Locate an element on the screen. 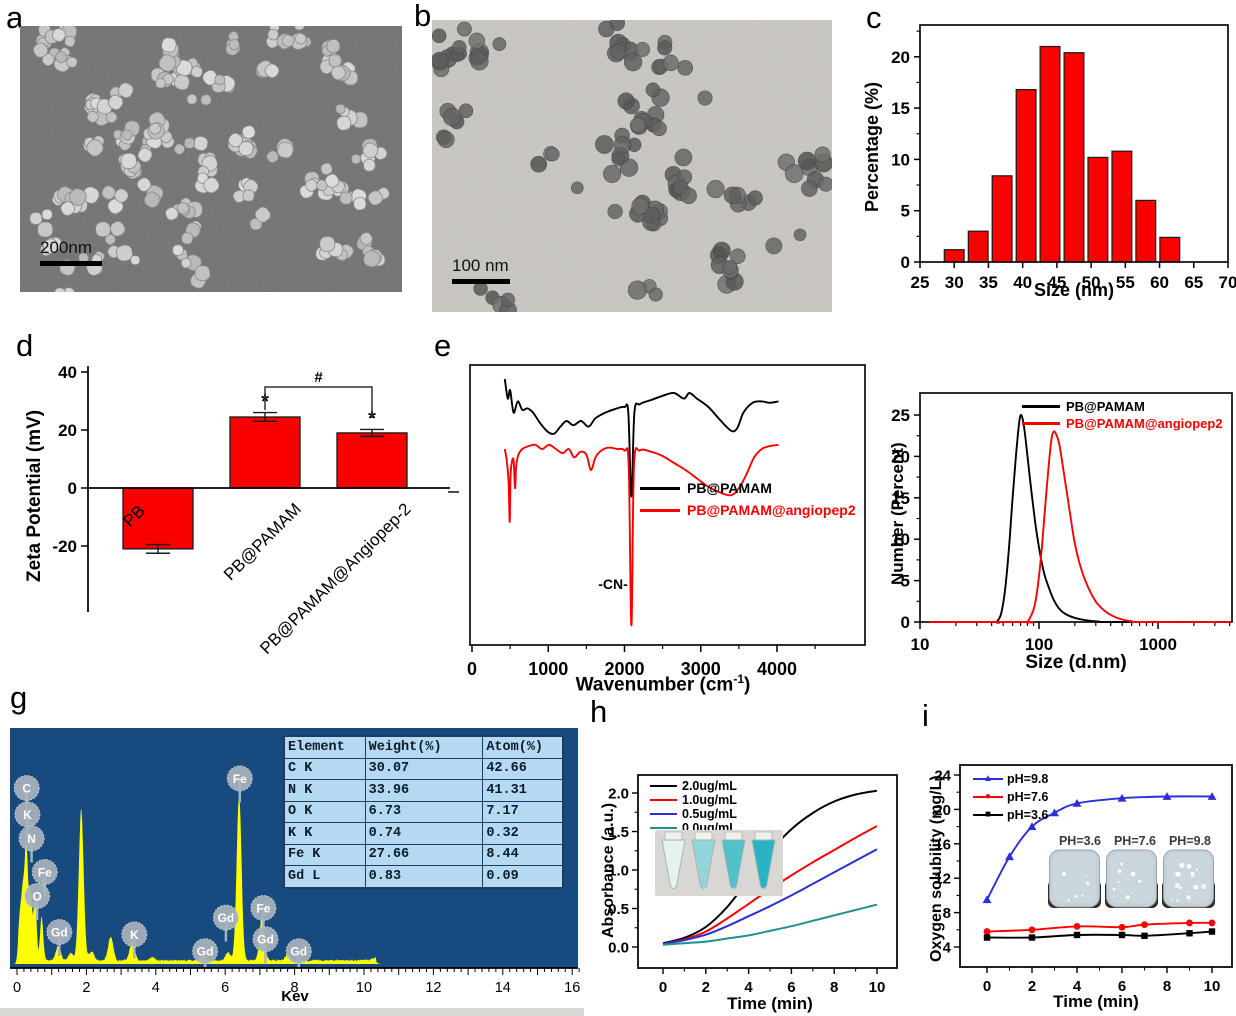 This screenshot has height=1016, width=1236. dls-legend: PB@PAMAM PB@PAMAM@angiopep2 is located at coordinates (1122, 415).